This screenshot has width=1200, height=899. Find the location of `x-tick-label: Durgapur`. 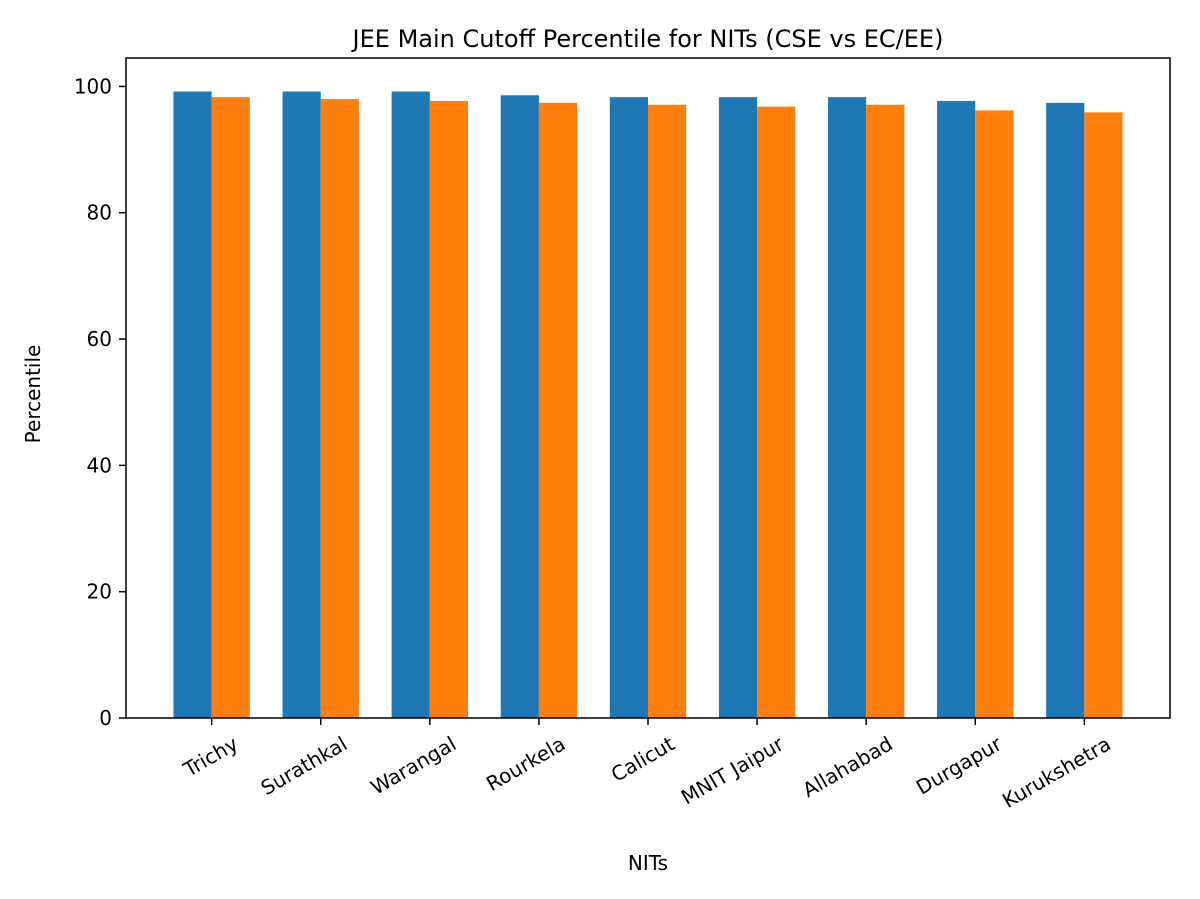

x-tick-label: Durgapur is located at coordinates (959, 765).